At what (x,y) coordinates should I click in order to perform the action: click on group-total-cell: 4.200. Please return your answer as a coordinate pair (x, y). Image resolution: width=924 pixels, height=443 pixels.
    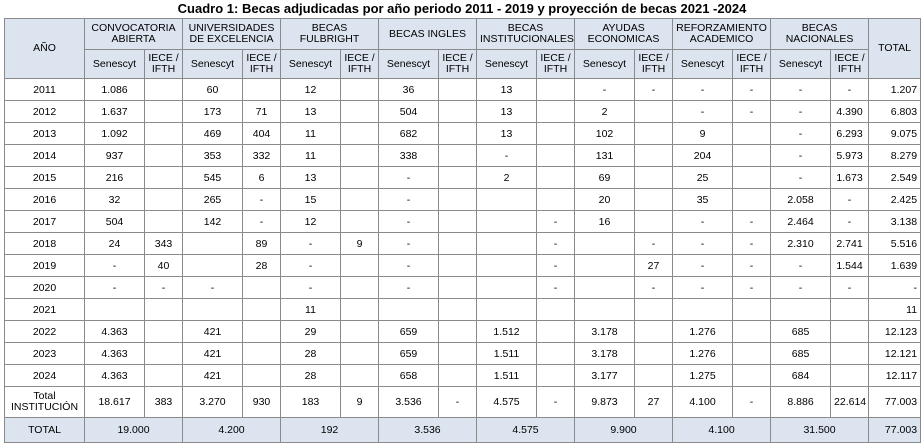
    Looking at the image, I should click on (231, 430).